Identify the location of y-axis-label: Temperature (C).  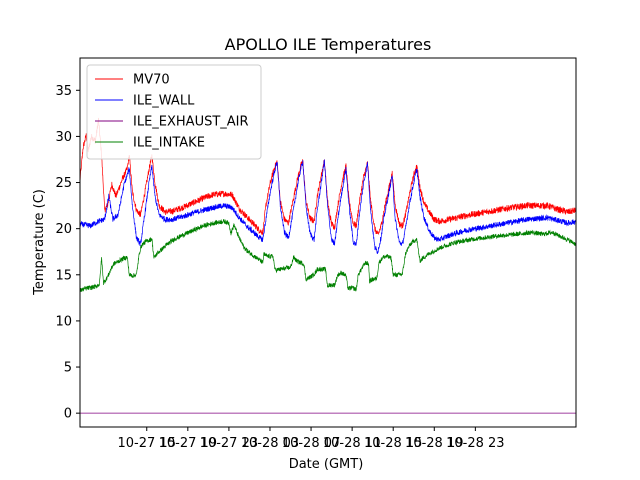
(39, 242).